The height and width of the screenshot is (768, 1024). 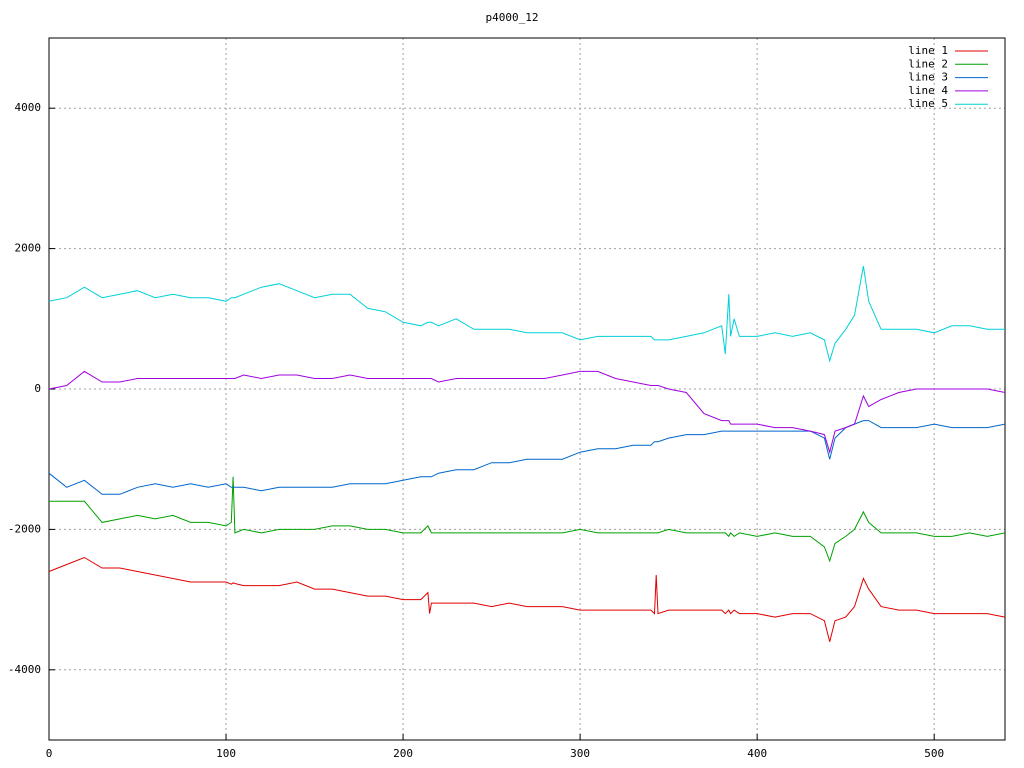 What do you see at coordinates (28, 248) in the screenshot?
I see `y-tick-label: 2000` at bounding box center [28, 248].